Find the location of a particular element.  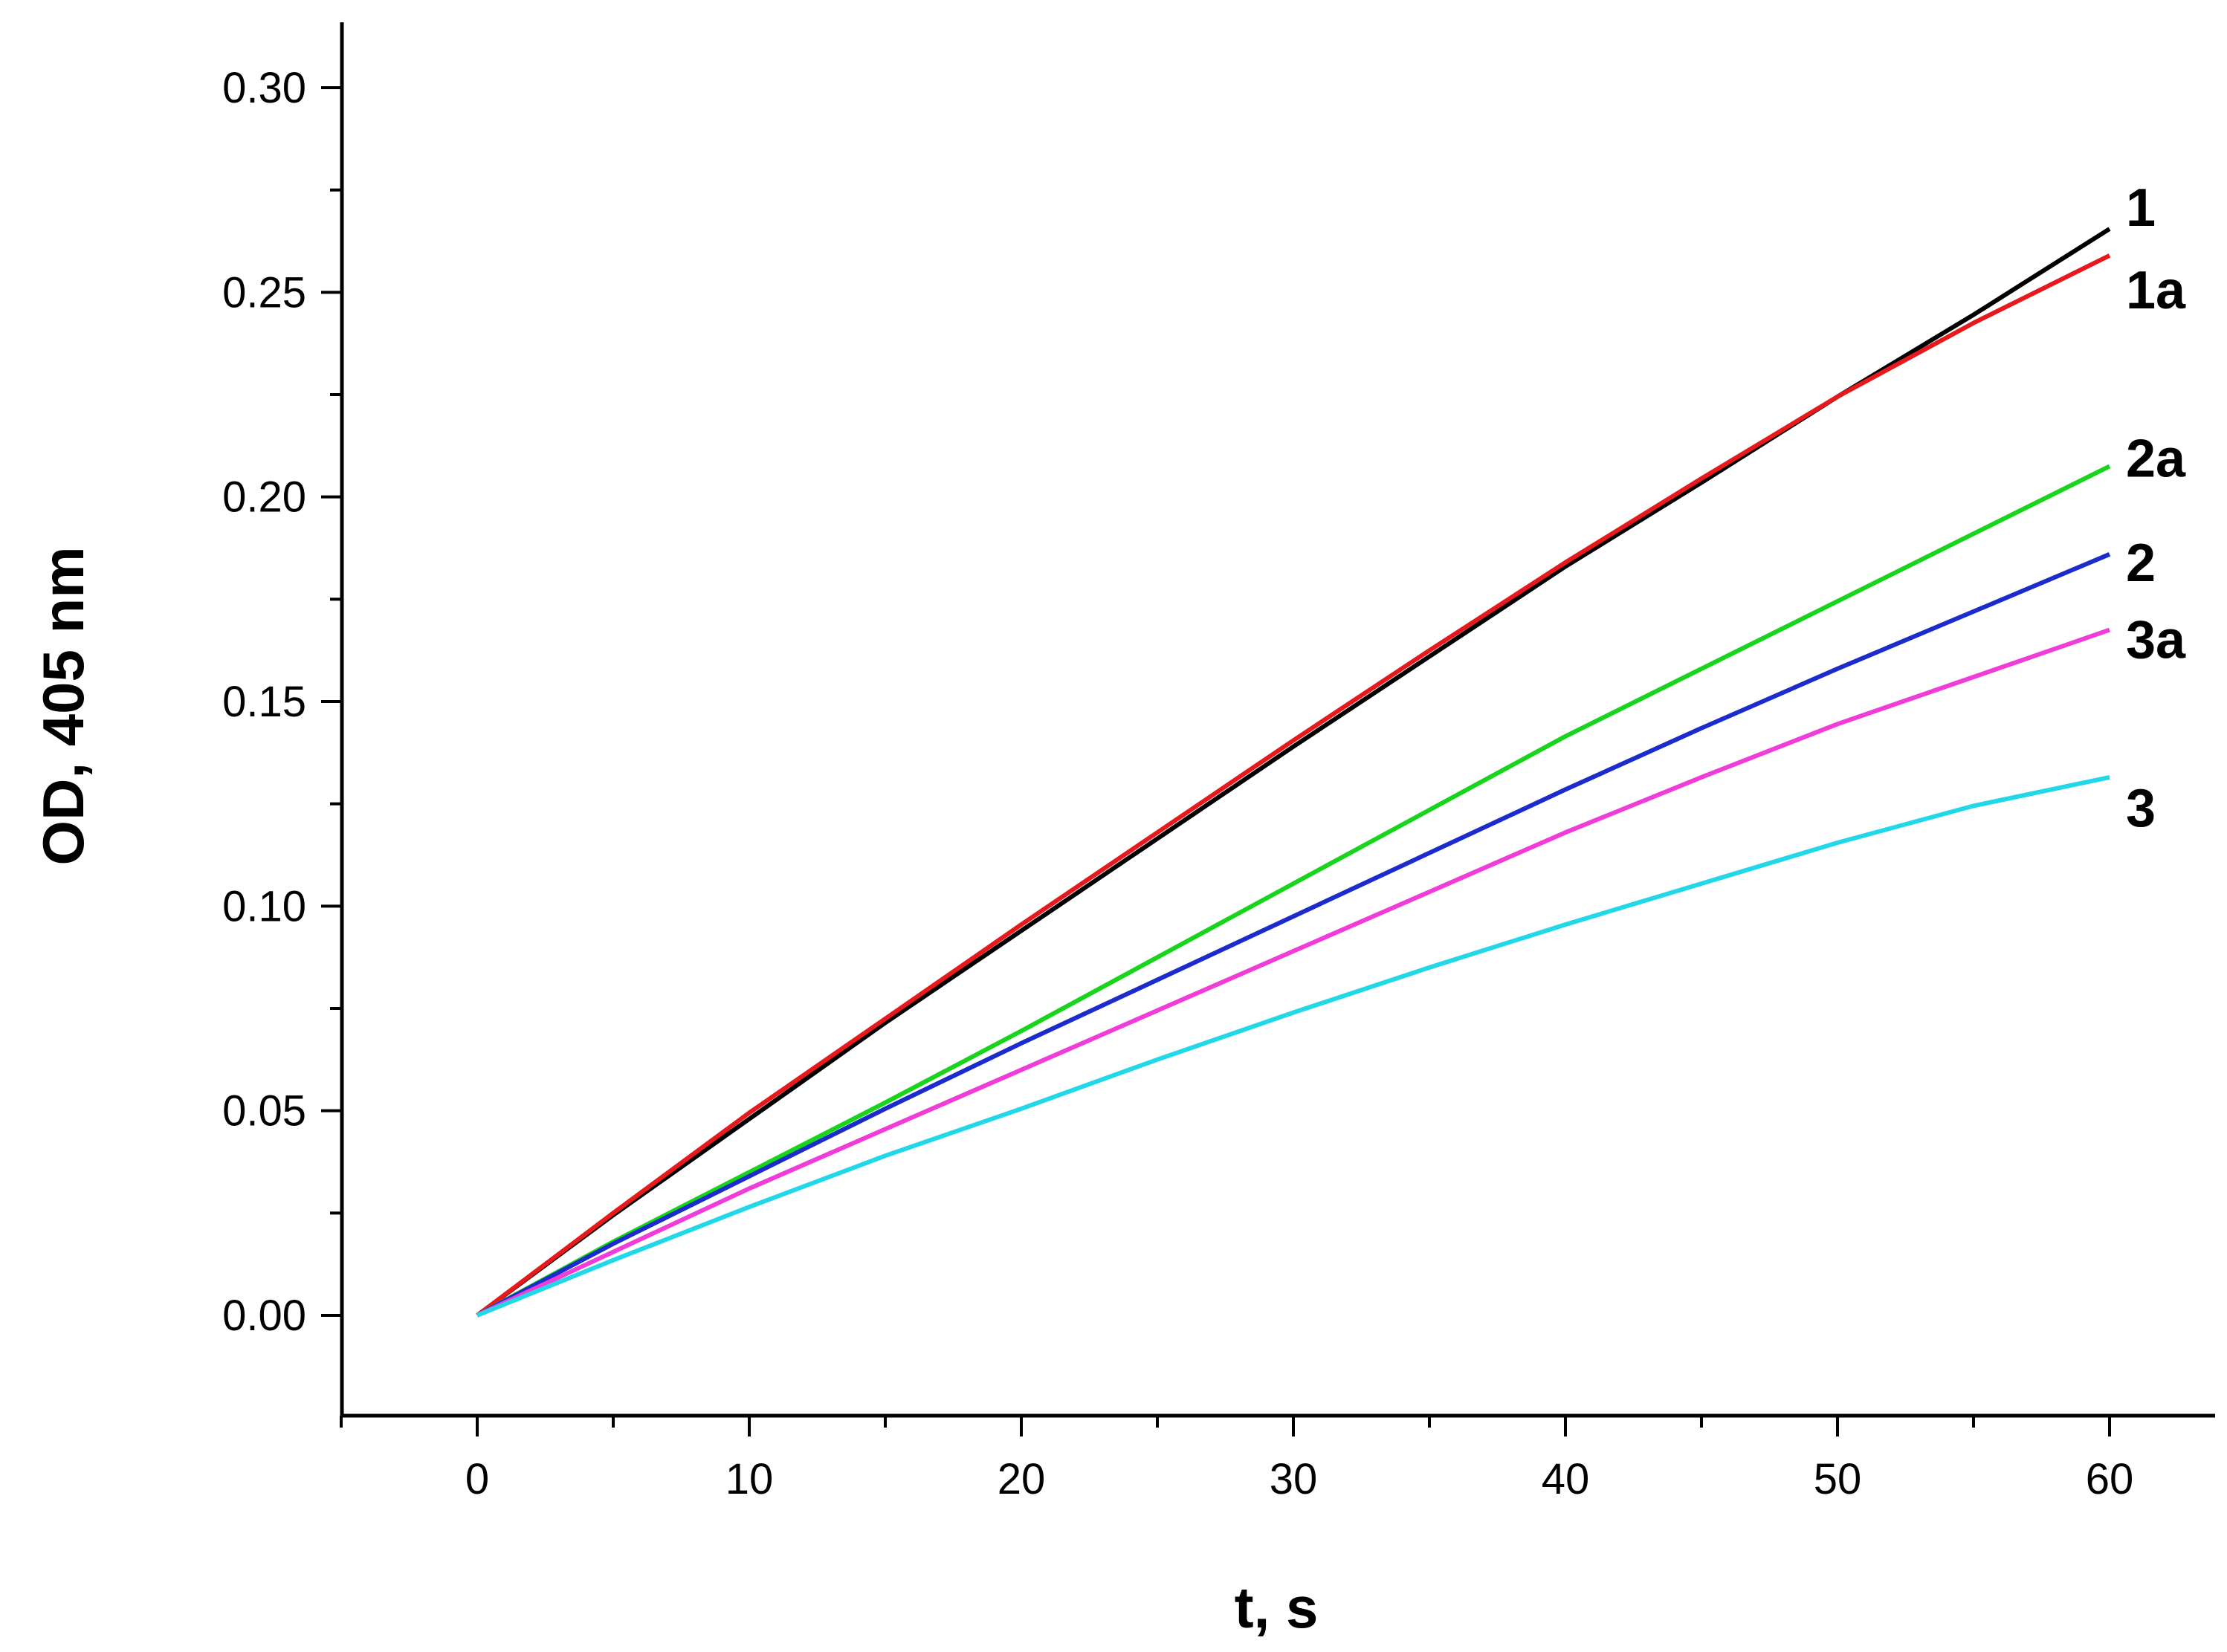

y-tick-label: 0.00 is located at coordinates (264, 1316).